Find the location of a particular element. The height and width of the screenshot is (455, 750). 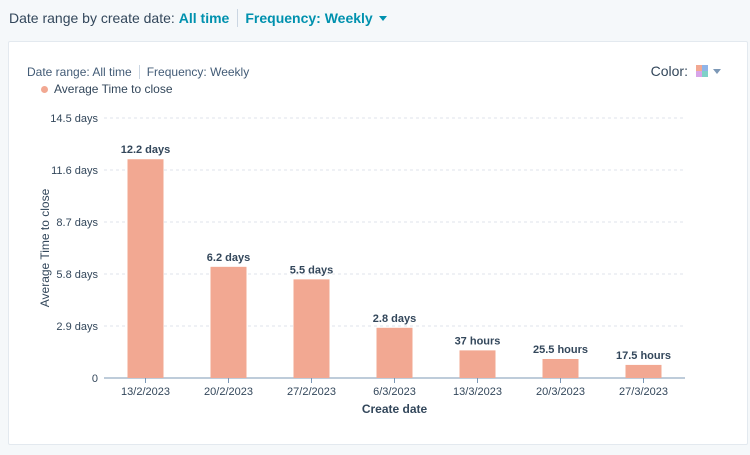

x-tick-label: 20/2/2023 is located at coordinates (228, 392).